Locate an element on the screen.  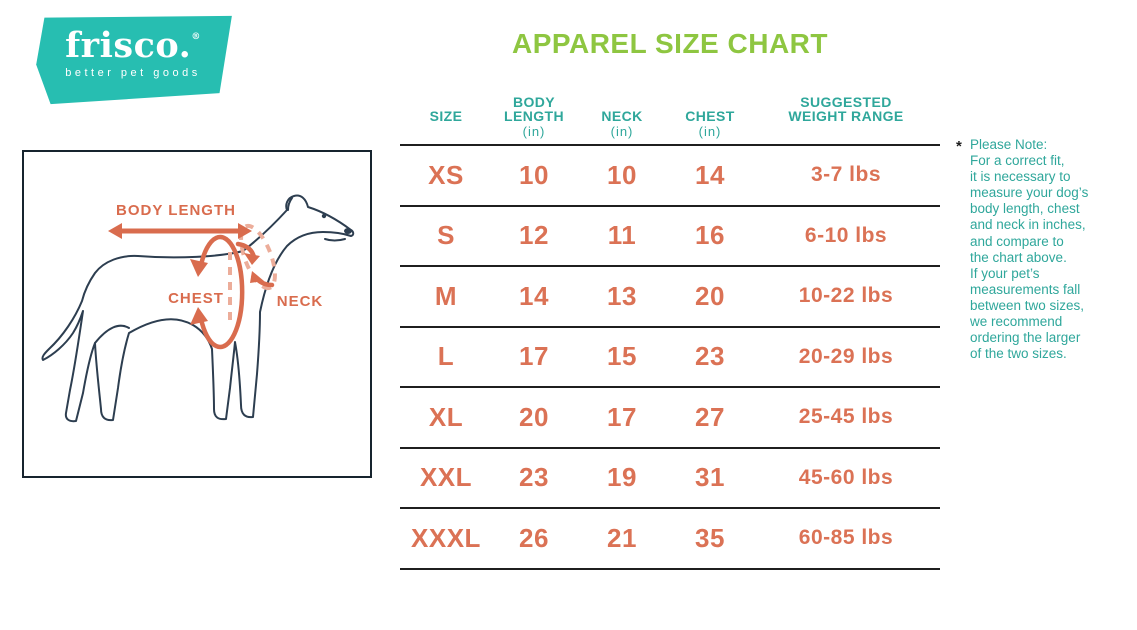
frisco-brand-text: frisco. is located at coordinates (128, 45).